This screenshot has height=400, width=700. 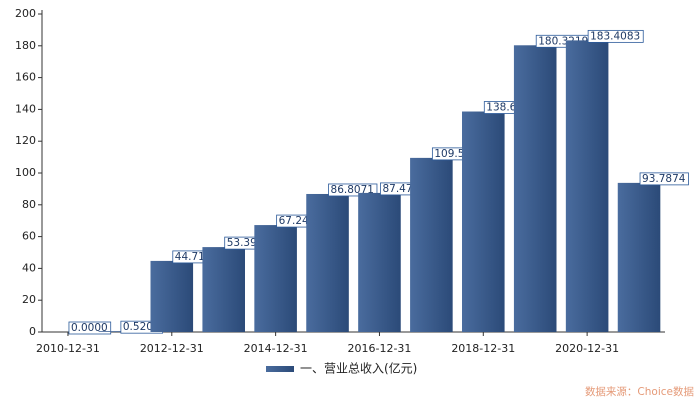 I want to click on y-tick-label: 200, so click(x=25, y=13).